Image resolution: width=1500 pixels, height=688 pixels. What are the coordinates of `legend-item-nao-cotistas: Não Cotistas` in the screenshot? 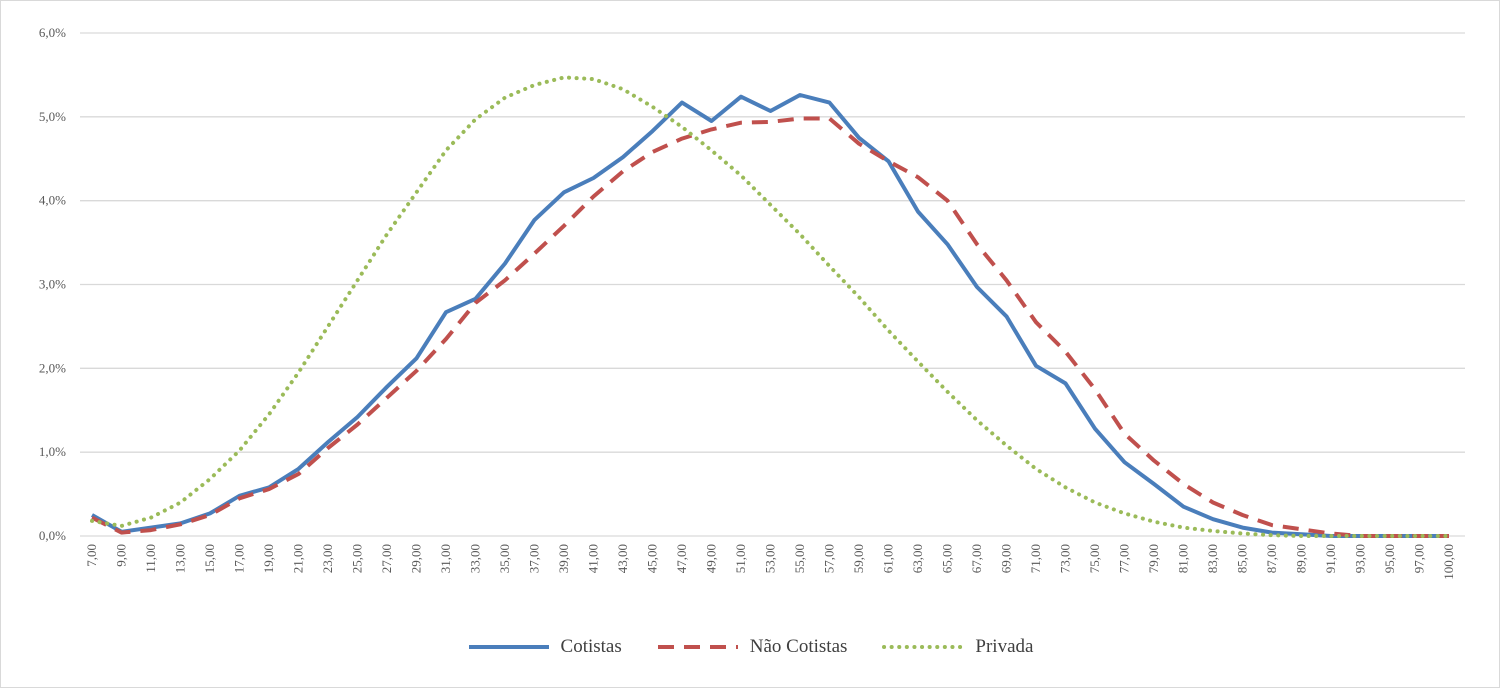 It's located at (752, 647).